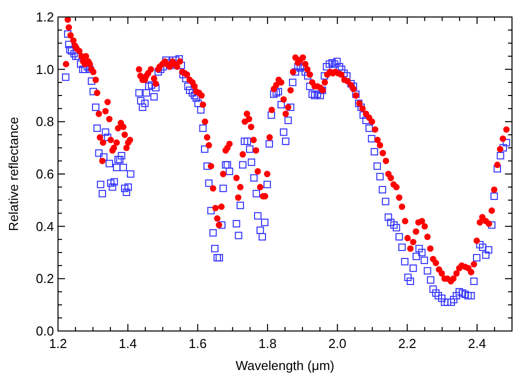  I want to click on y-tick-label: 0.4, so click(45, 226).